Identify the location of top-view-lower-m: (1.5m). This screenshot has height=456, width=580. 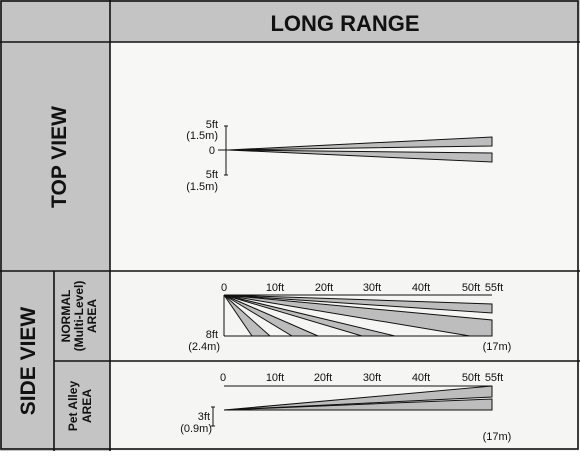
(202, 187).